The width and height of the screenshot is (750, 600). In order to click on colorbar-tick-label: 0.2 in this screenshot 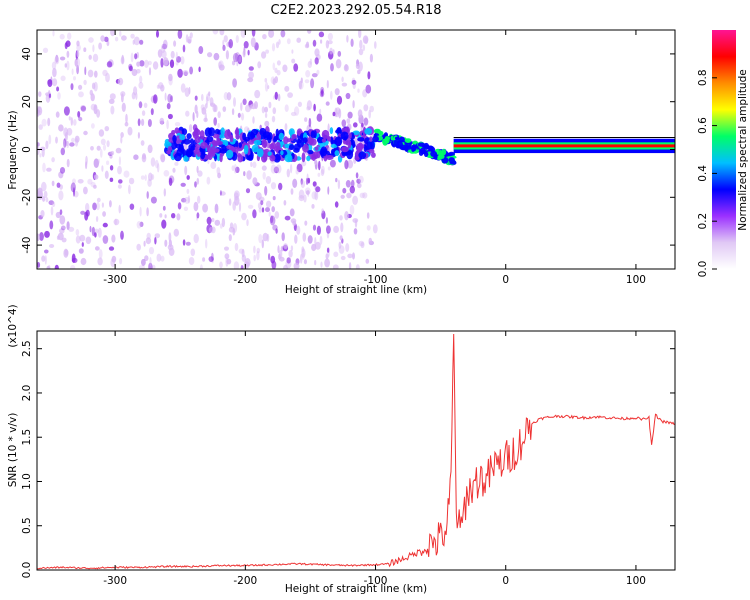, I will do `click(703, 221)`.